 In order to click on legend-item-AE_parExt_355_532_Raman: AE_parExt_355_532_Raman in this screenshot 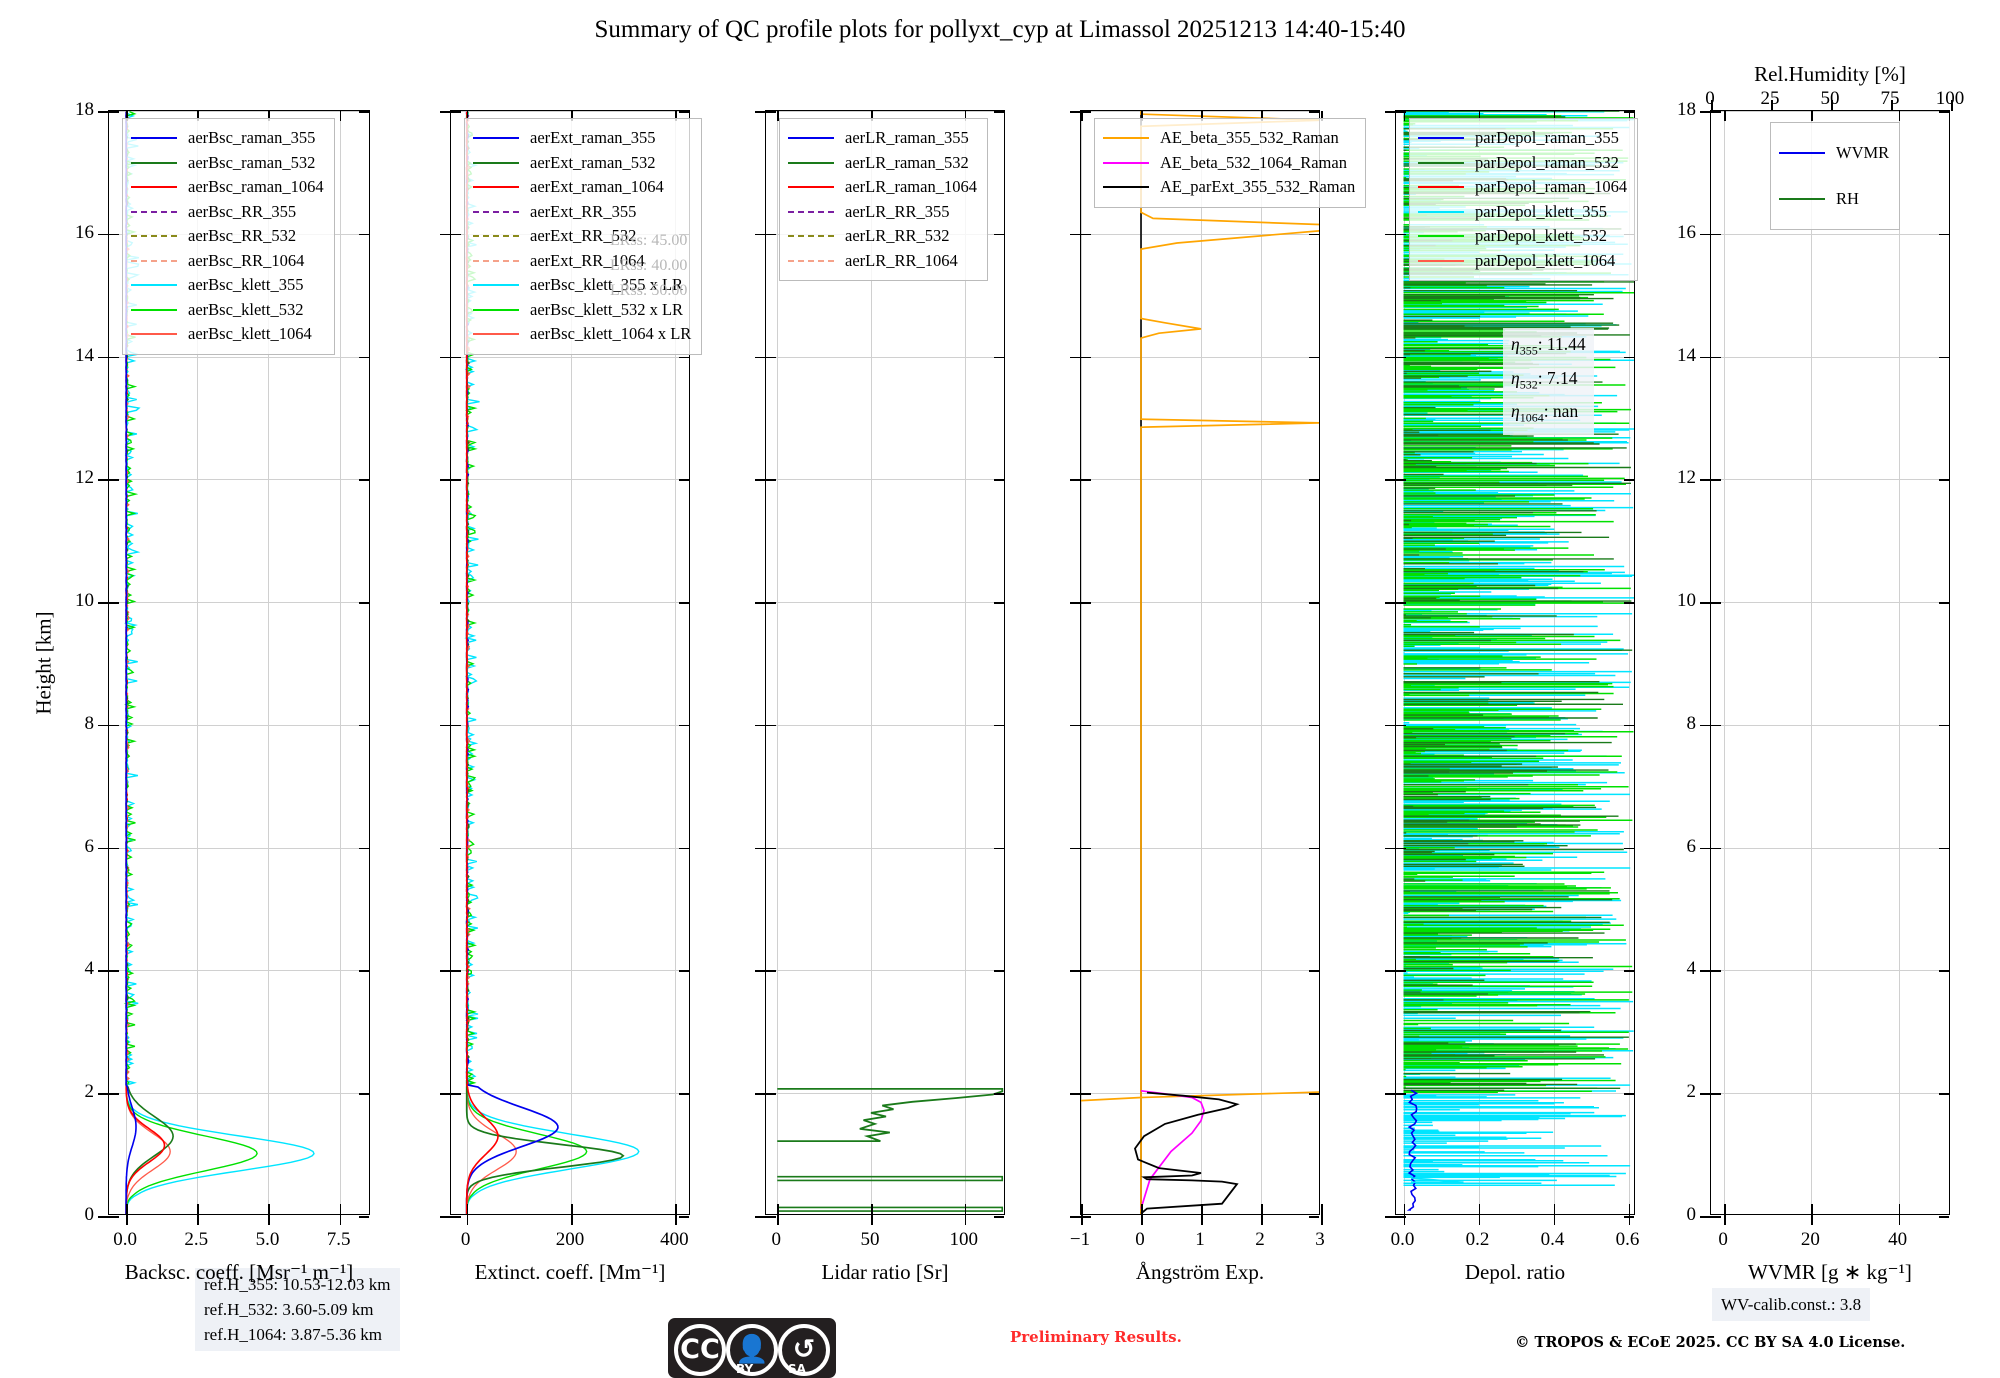, I will do `click(1229, 187)`.